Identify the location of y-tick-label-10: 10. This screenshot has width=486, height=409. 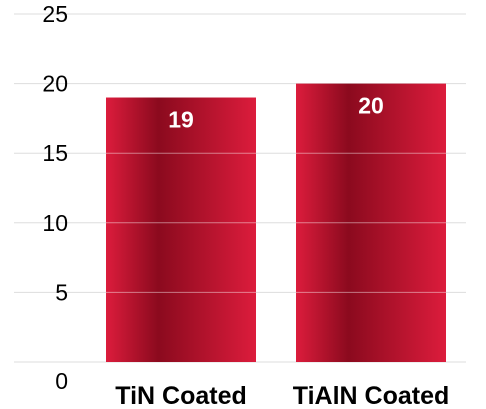
(55, 223).